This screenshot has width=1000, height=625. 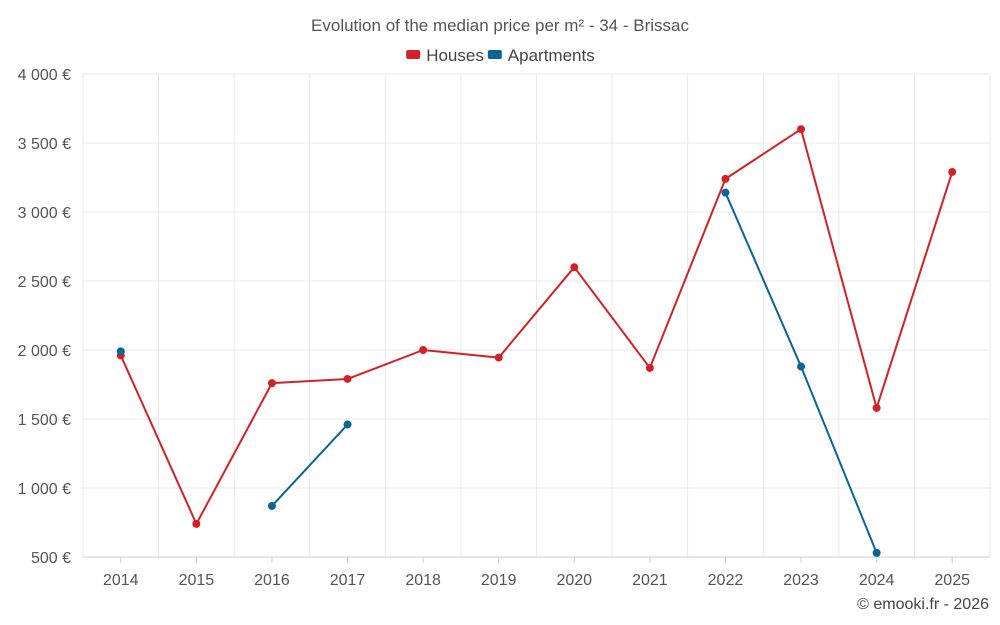 What do you see at coordinates (455, 55) in the screenshot?
I see `legend-label-houses: Houses` at bounding box center [455, 55].